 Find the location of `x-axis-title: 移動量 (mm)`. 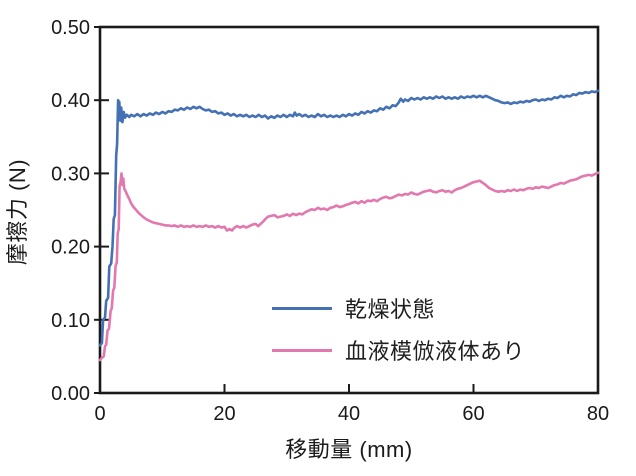

x-axis-title: 移動量 (mm) is located at coordinates (349, 449).